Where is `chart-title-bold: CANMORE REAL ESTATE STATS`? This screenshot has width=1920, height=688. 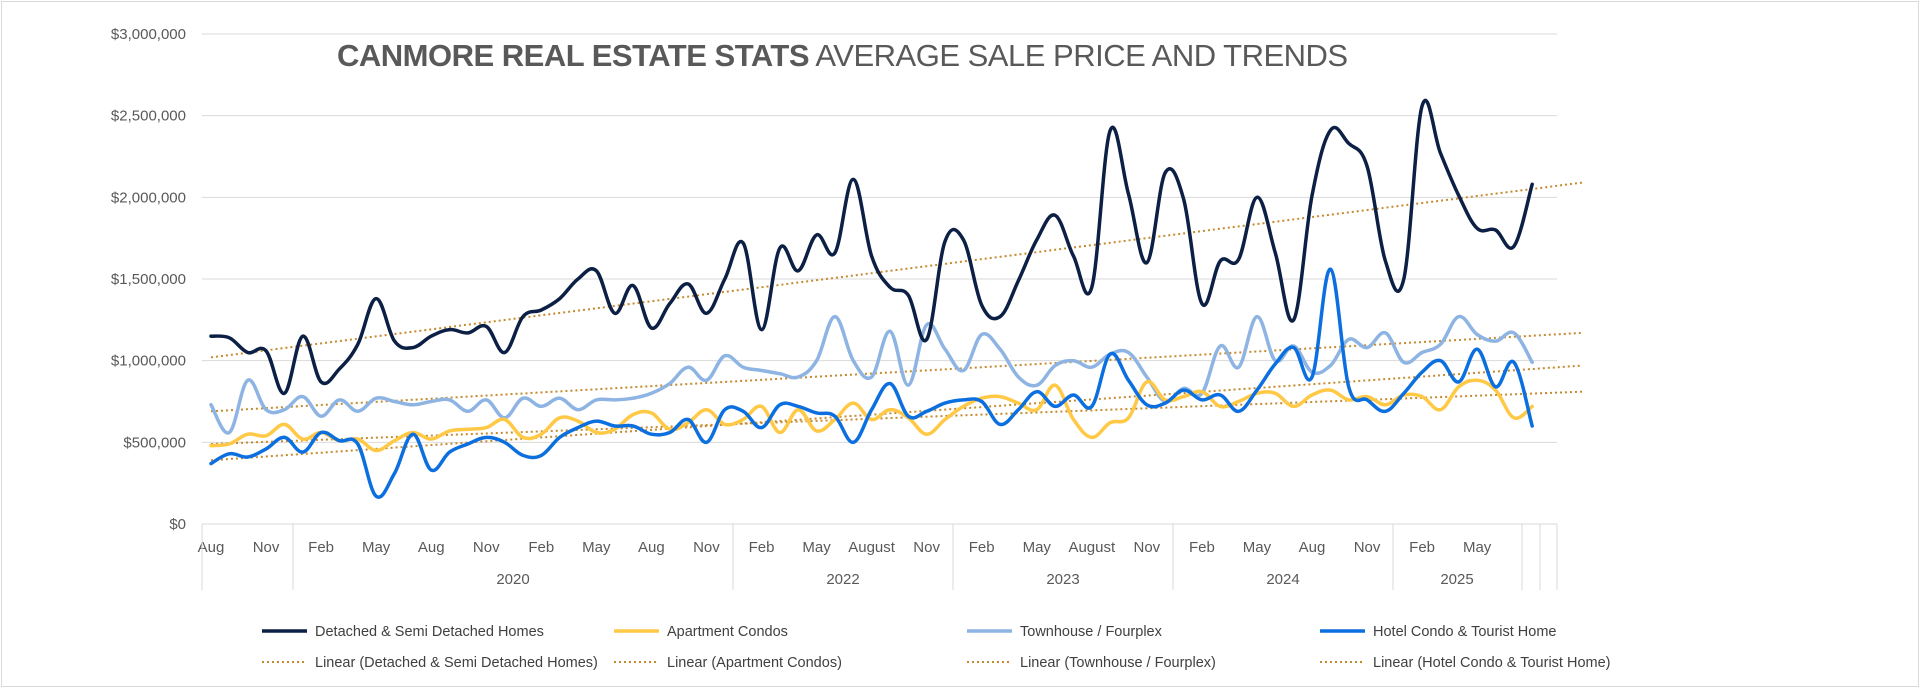
chart-title-bold: CANMORE REAL ESTATE STATS is located at coordinates (573, 55).